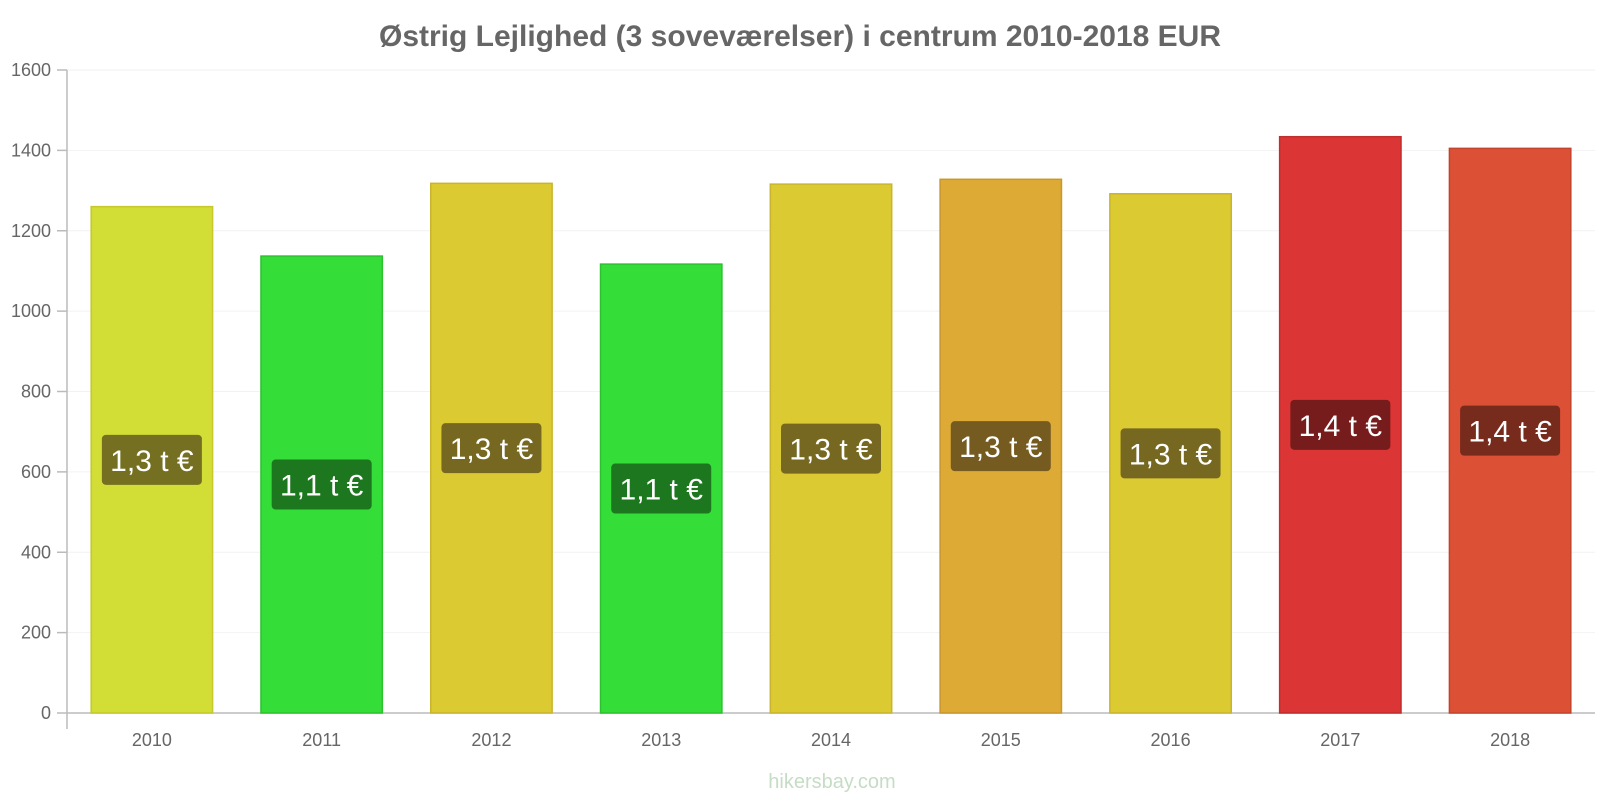  I want to click on data-label-box-2017, so click(1340, 424).